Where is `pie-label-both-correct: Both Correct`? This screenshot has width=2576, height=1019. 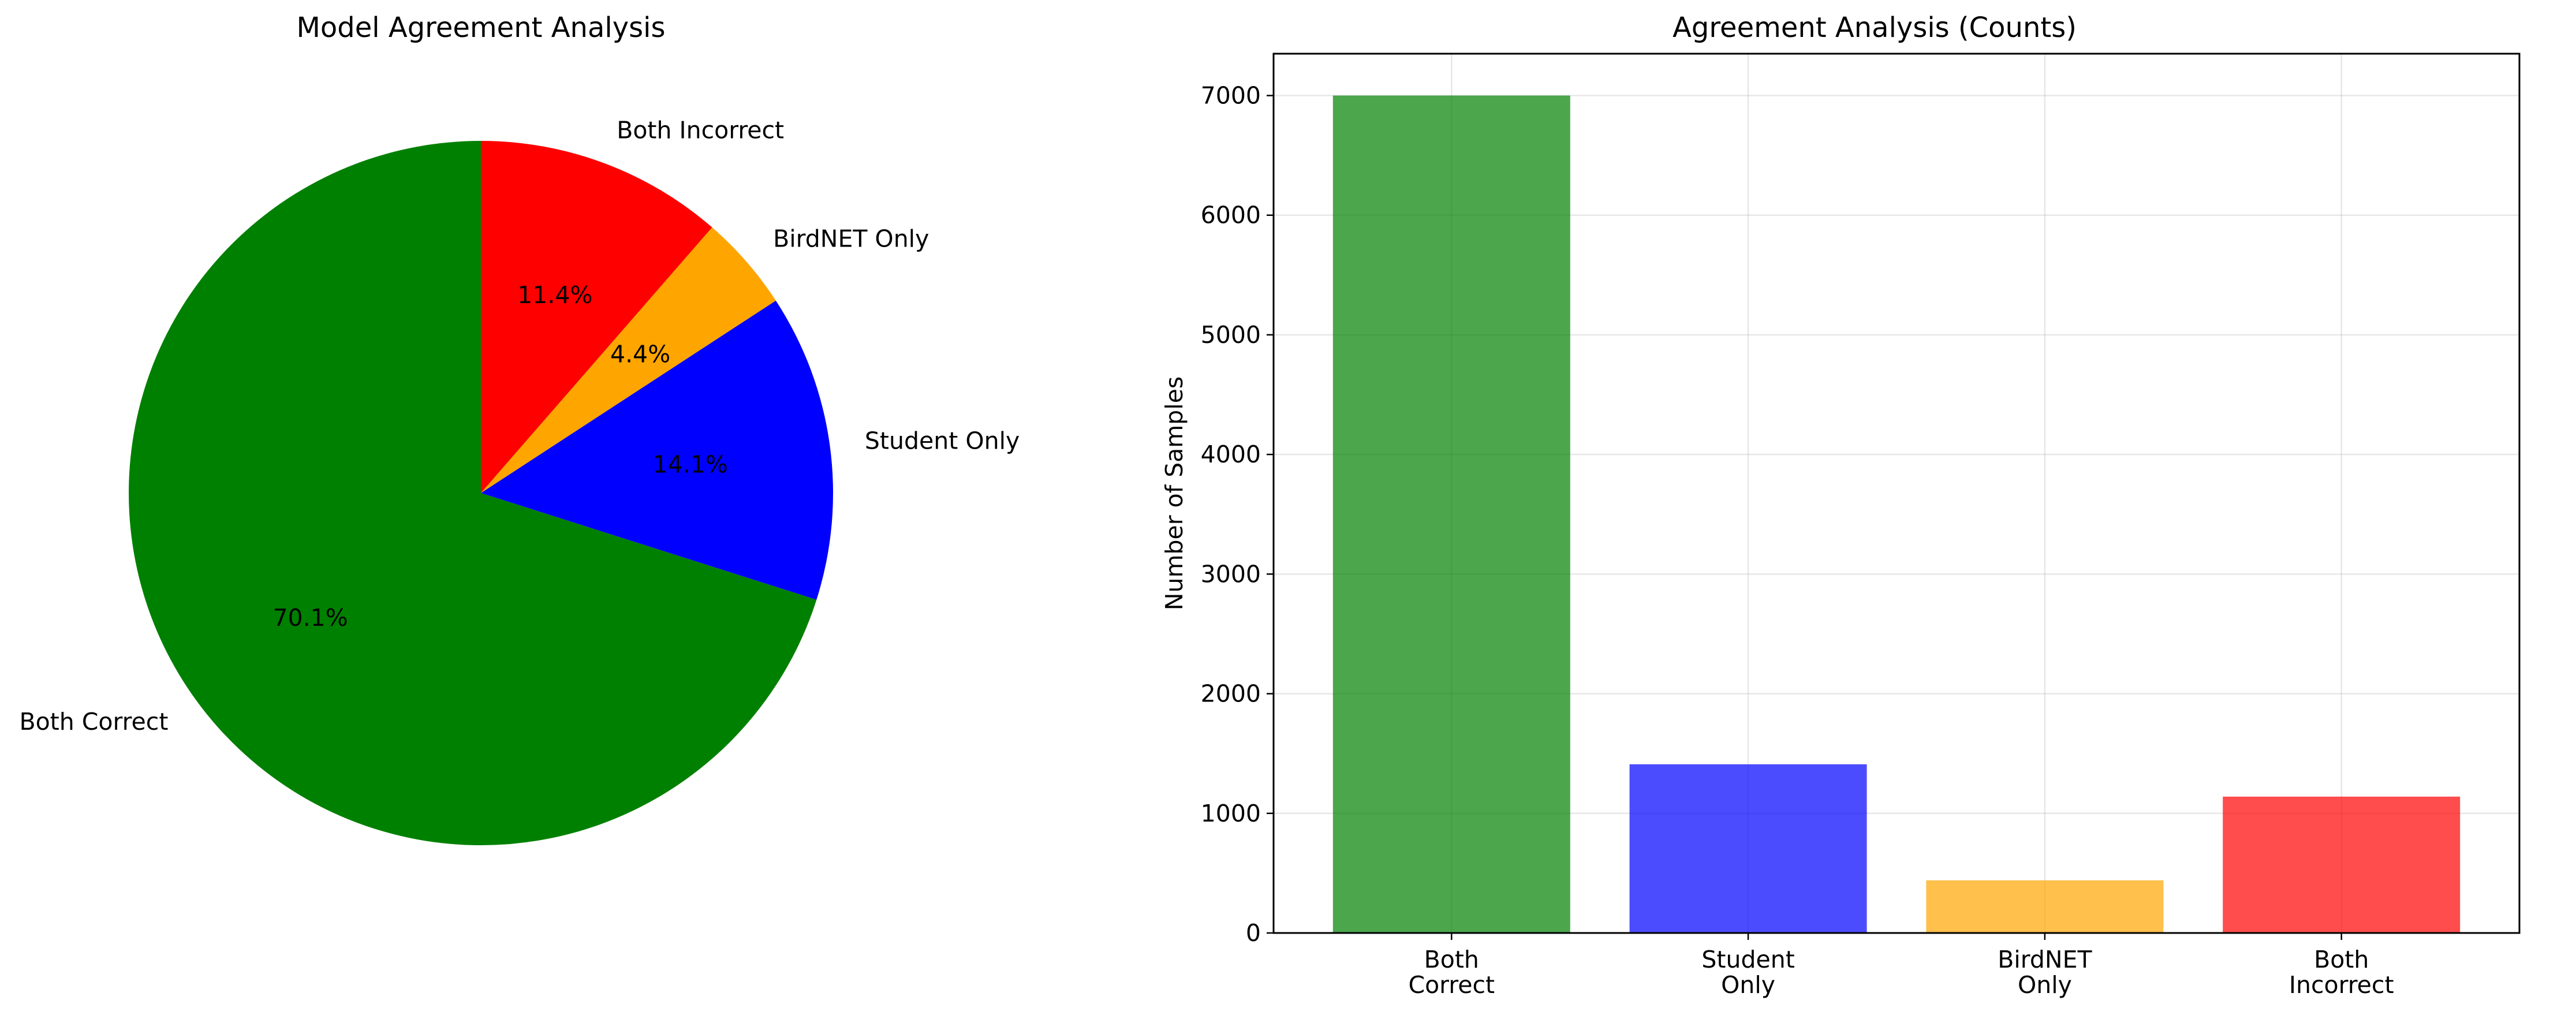 pie-label-both-correct: Both Correct is located at coordinates (93, 722).